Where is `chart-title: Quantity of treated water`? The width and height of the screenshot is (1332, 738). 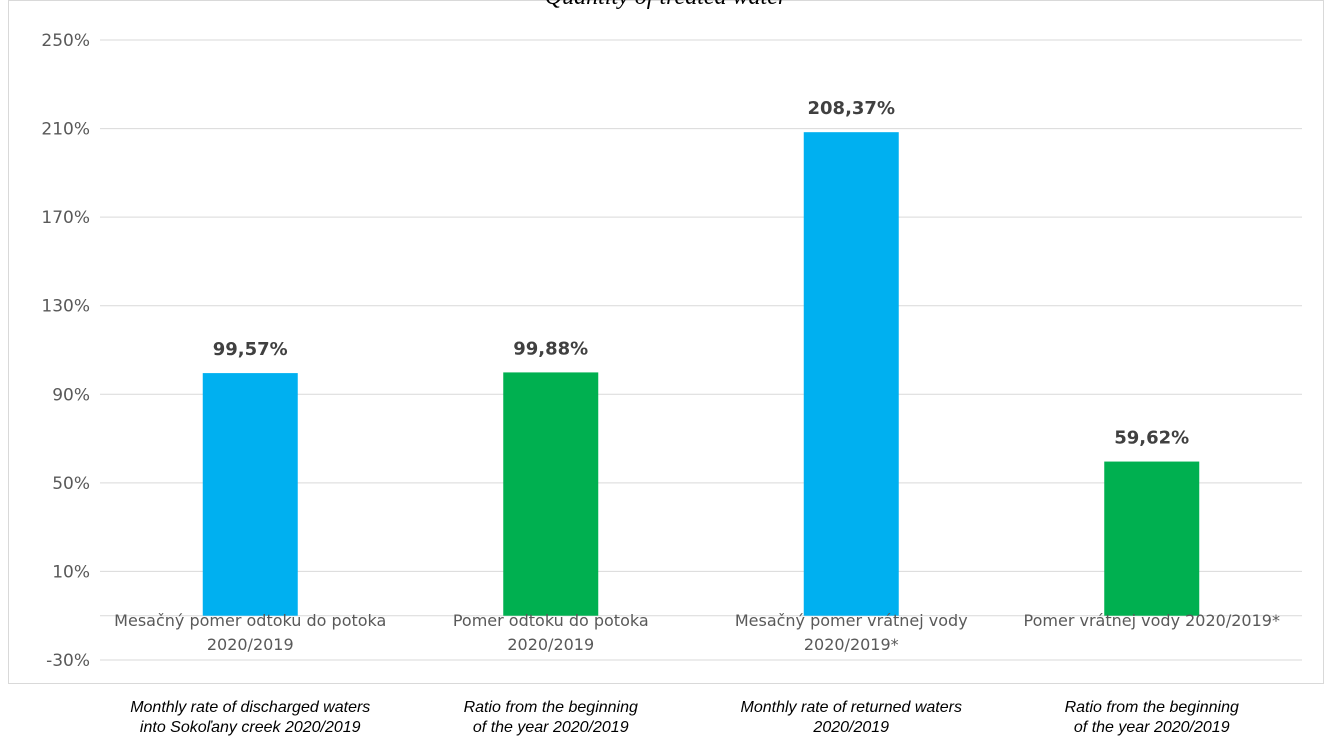
chart-title: Quantity of treated water is located at coordinates (666, 5).